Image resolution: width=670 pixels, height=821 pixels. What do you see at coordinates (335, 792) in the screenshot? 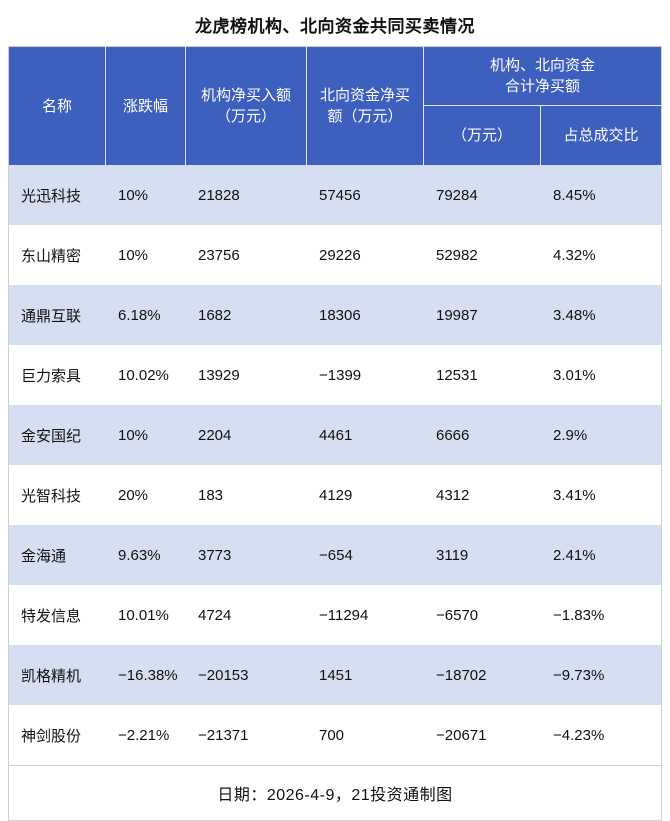
I see `table-footer-note: 日期：2026-4-9，21投资通制图` at bounding box center [335, 792].